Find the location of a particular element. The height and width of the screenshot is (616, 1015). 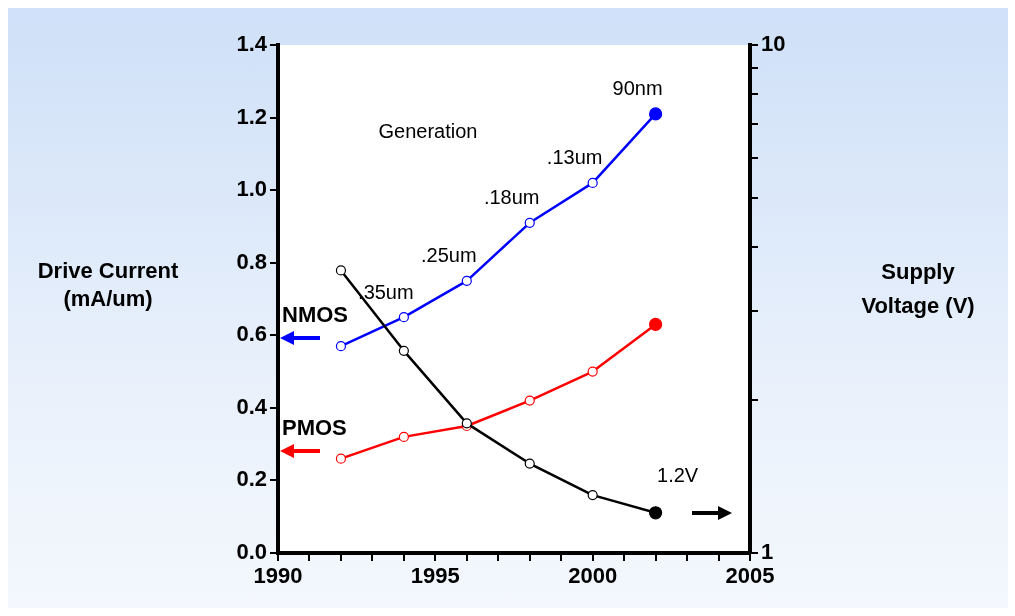

annotation: .25um is located at coordinates (449, 255).